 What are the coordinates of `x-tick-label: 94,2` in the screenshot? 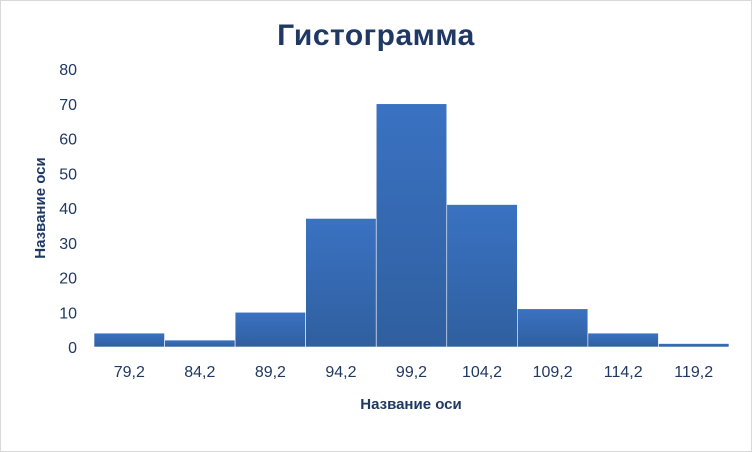 It's located at (340, 372).